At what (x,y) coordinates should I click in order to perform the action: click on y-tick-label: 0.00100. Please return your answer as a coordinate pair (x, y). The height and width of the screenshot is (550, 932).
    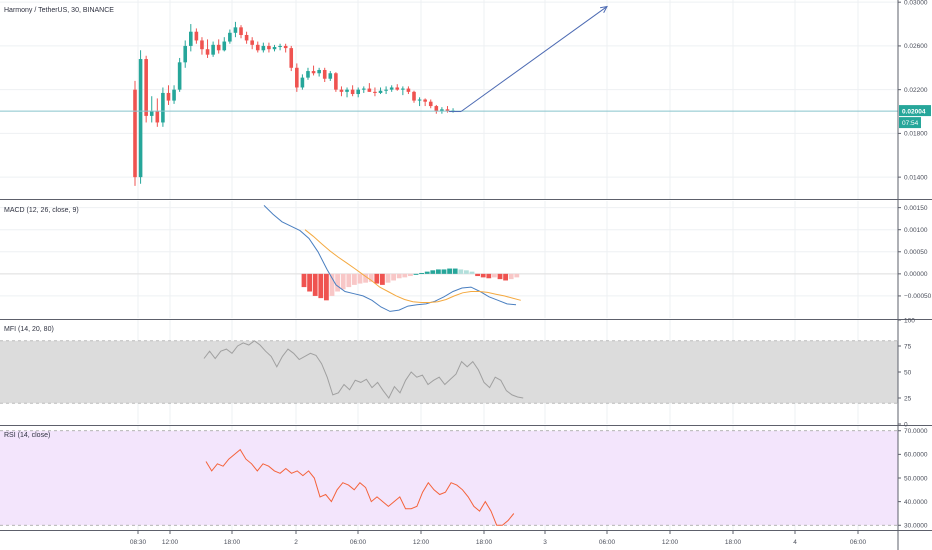
    Looking at the image, I should click on (916, 230).